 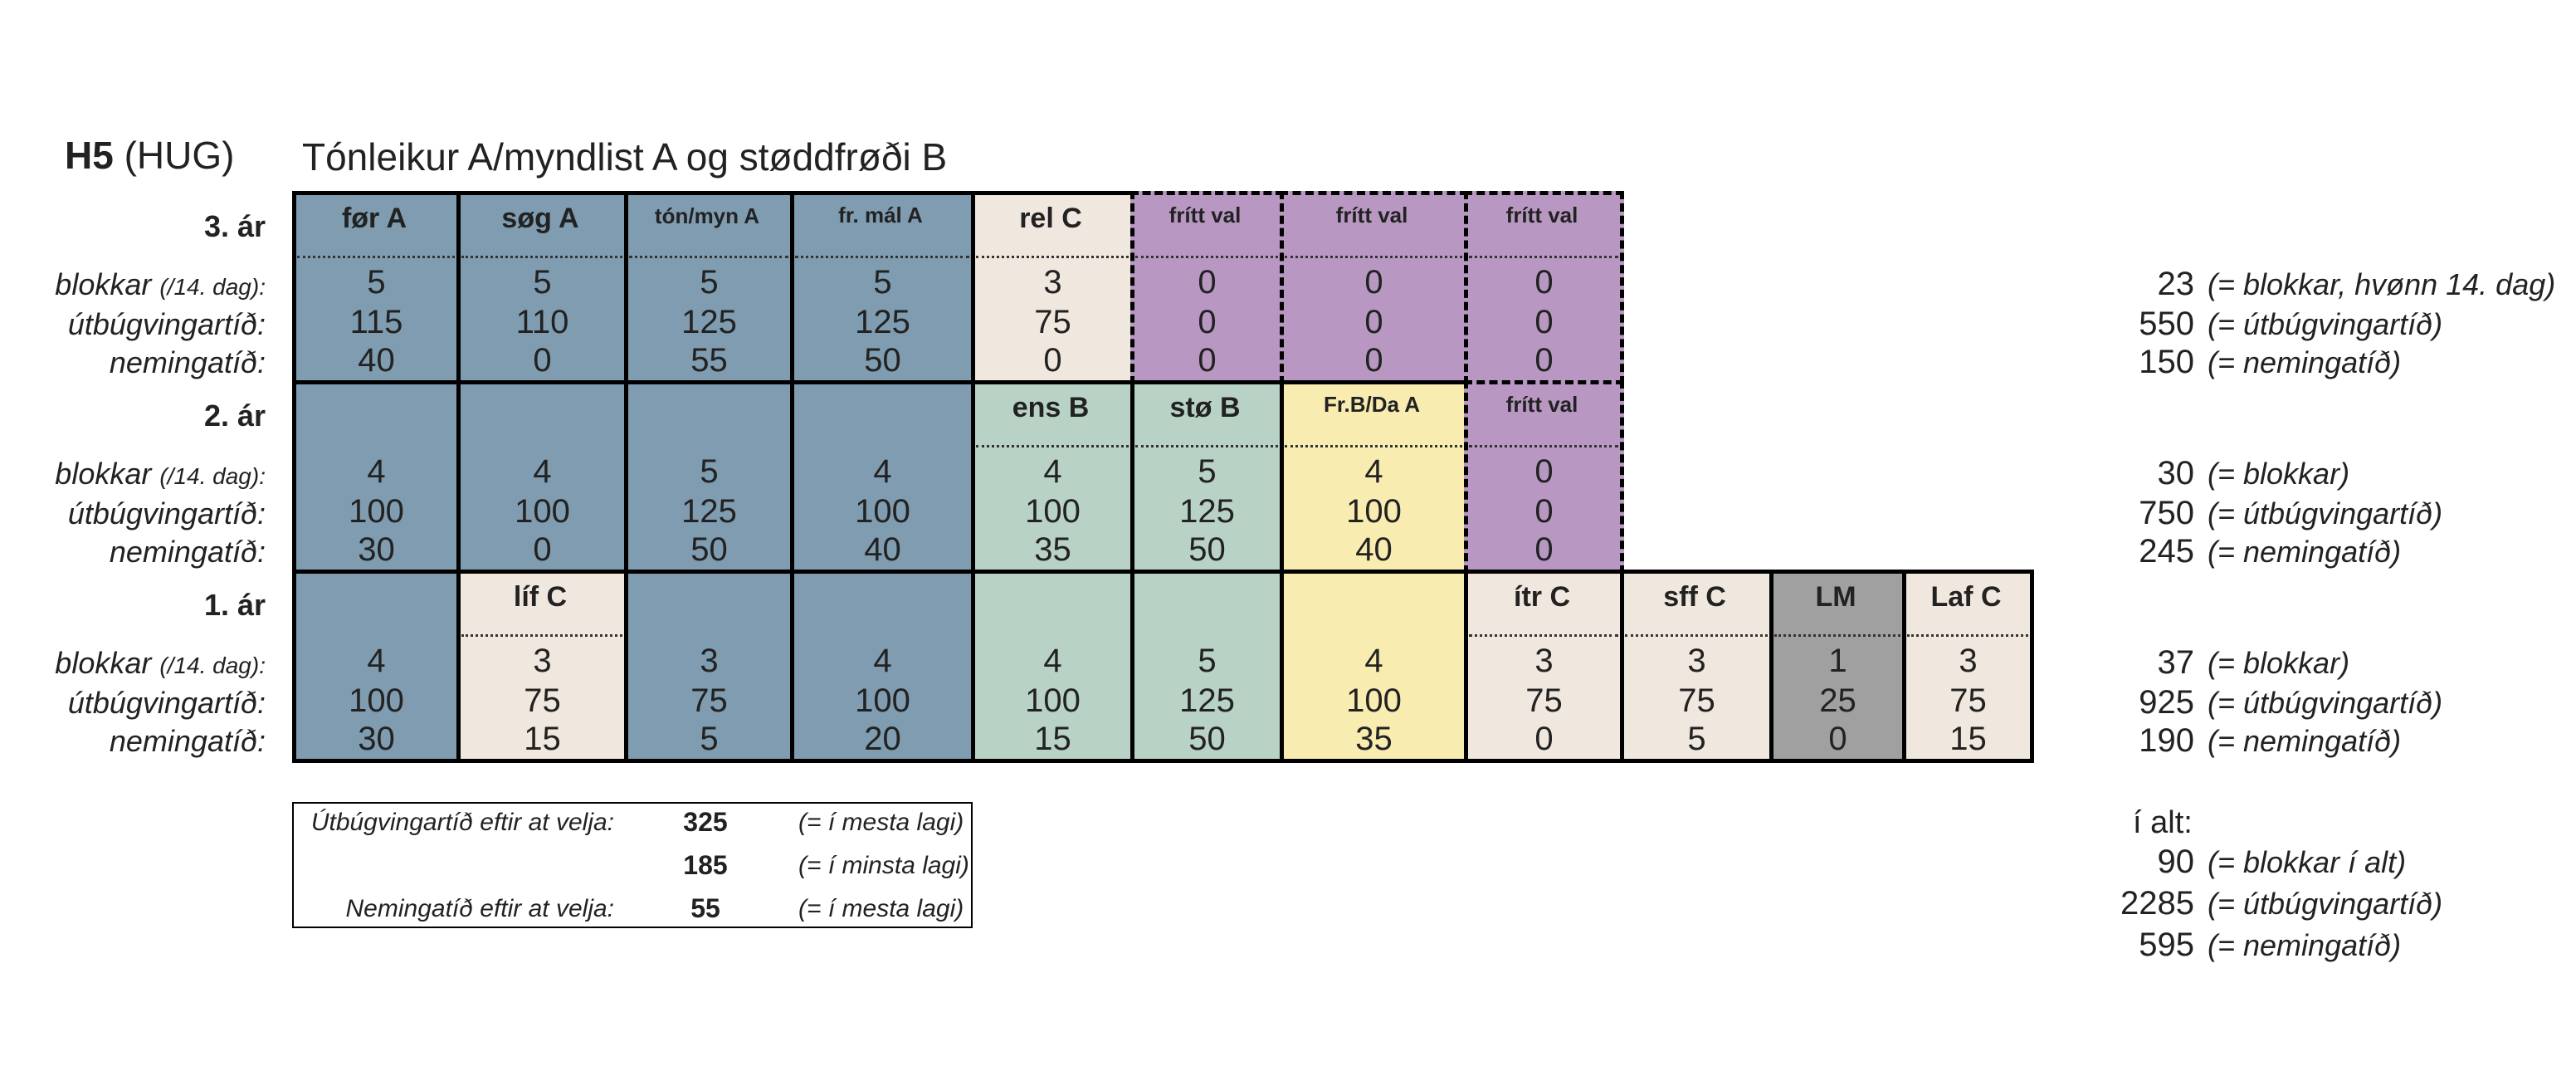 I want to click on course-utb-relc: 75, so click(x=1053, y=322).